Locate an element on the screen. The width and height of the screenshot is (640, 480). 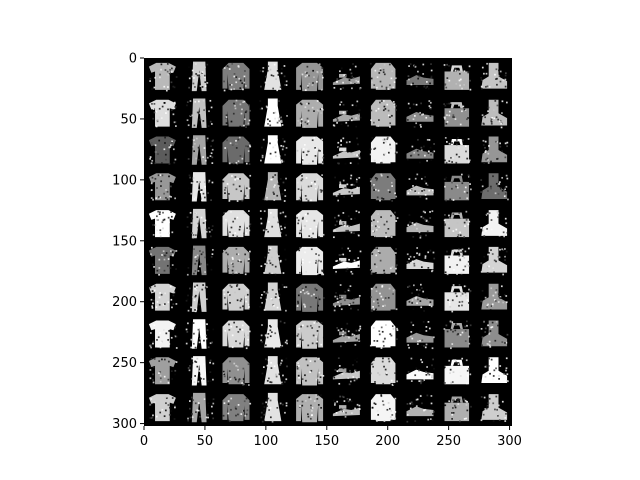
y-tick-label: 150 is located at coordinates (124, 241).